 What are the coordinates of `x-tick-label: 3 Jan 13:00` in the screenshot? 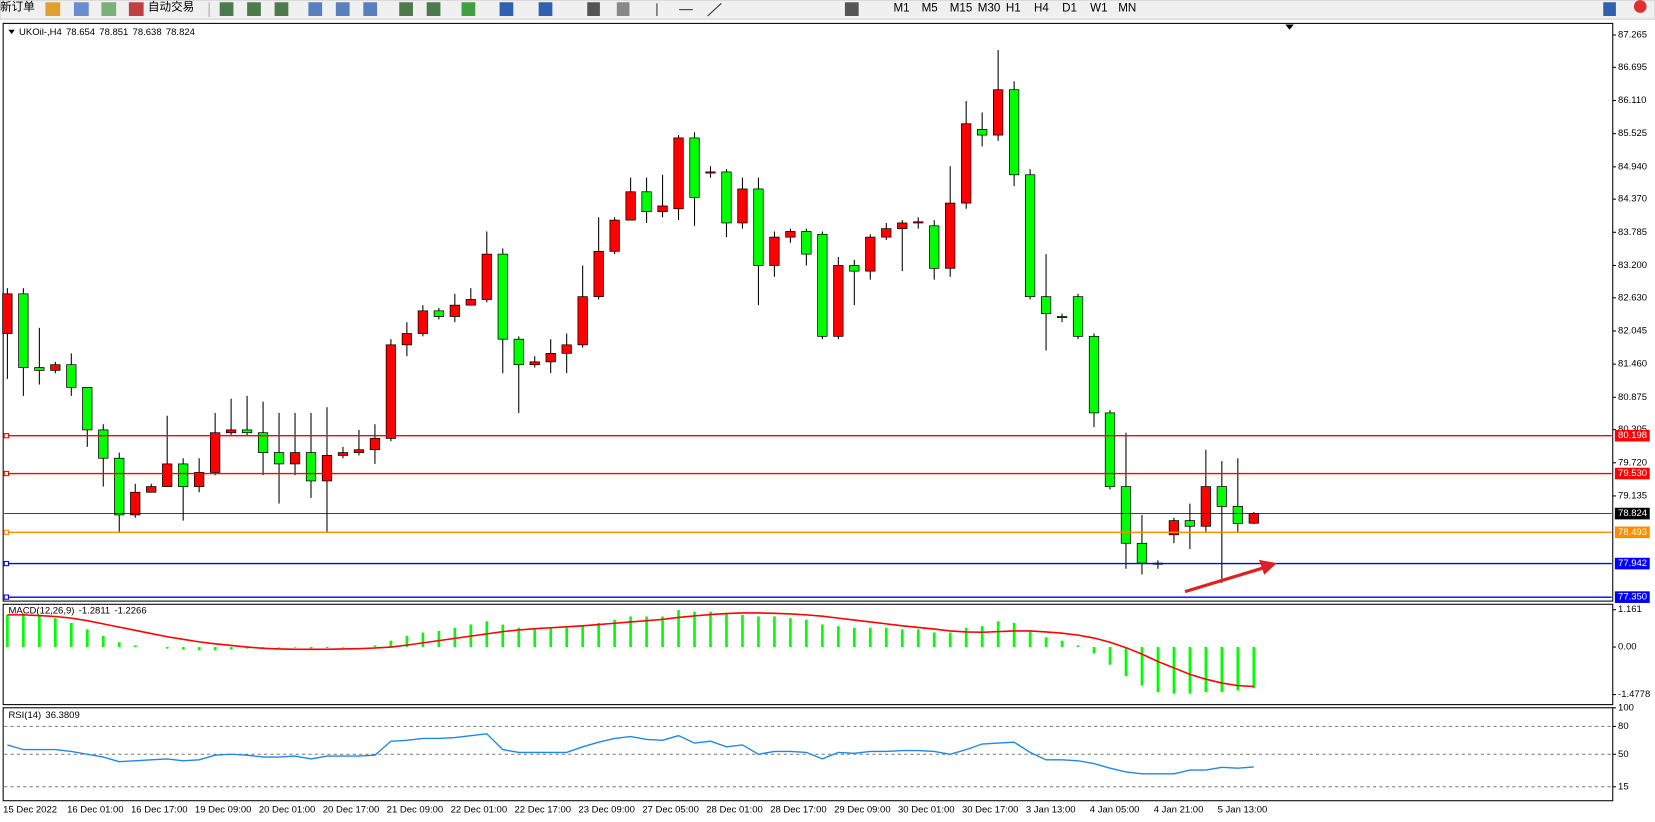 It's located at (1051, 810).